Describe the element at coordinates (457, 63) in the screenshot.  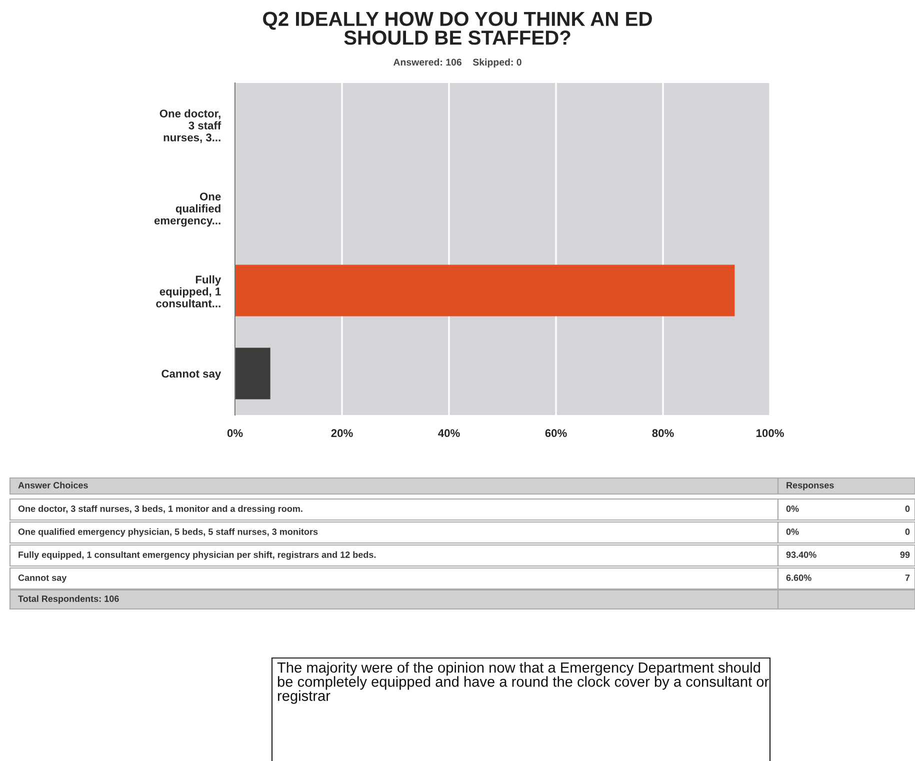
I see `chart-subtitle: Answered: 106 Skipped: 0` at that location.